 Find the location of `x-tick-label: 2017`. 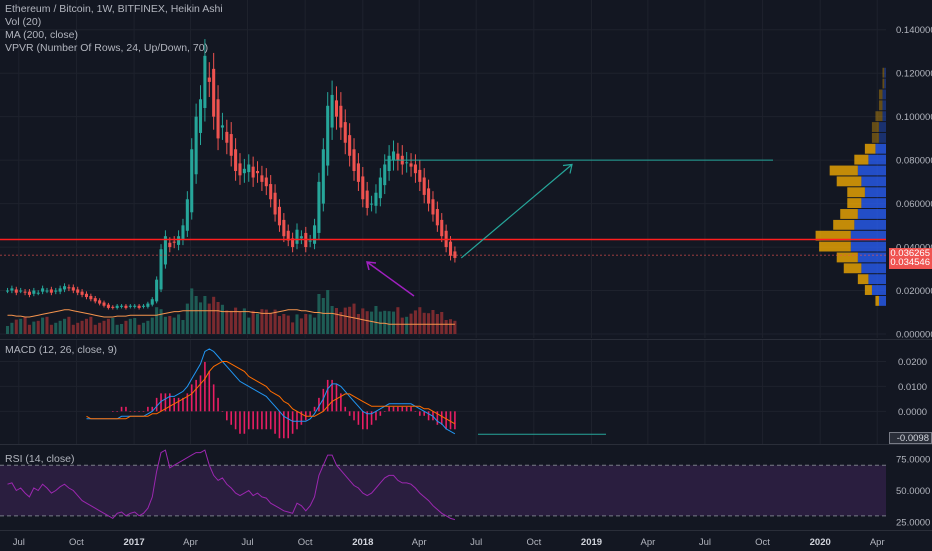

x-tick-label: 2017 is located at coordinates (134, 542).